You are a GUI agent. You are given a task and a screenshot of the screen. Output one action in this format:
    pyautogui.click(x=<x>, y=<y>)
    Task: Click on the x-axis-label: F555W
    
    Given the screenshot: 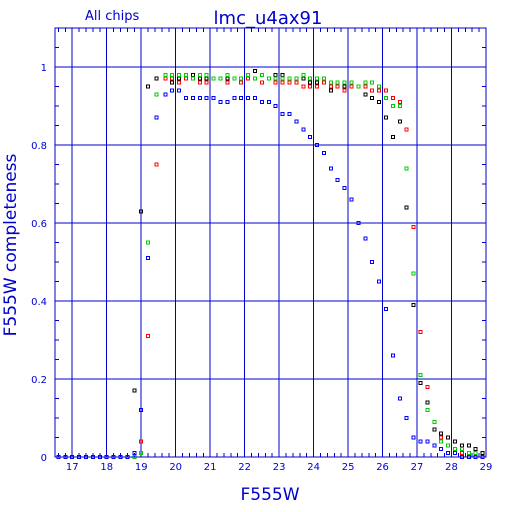 What is the action you would take?
    pyautogui.click(x=269, y=495)
    